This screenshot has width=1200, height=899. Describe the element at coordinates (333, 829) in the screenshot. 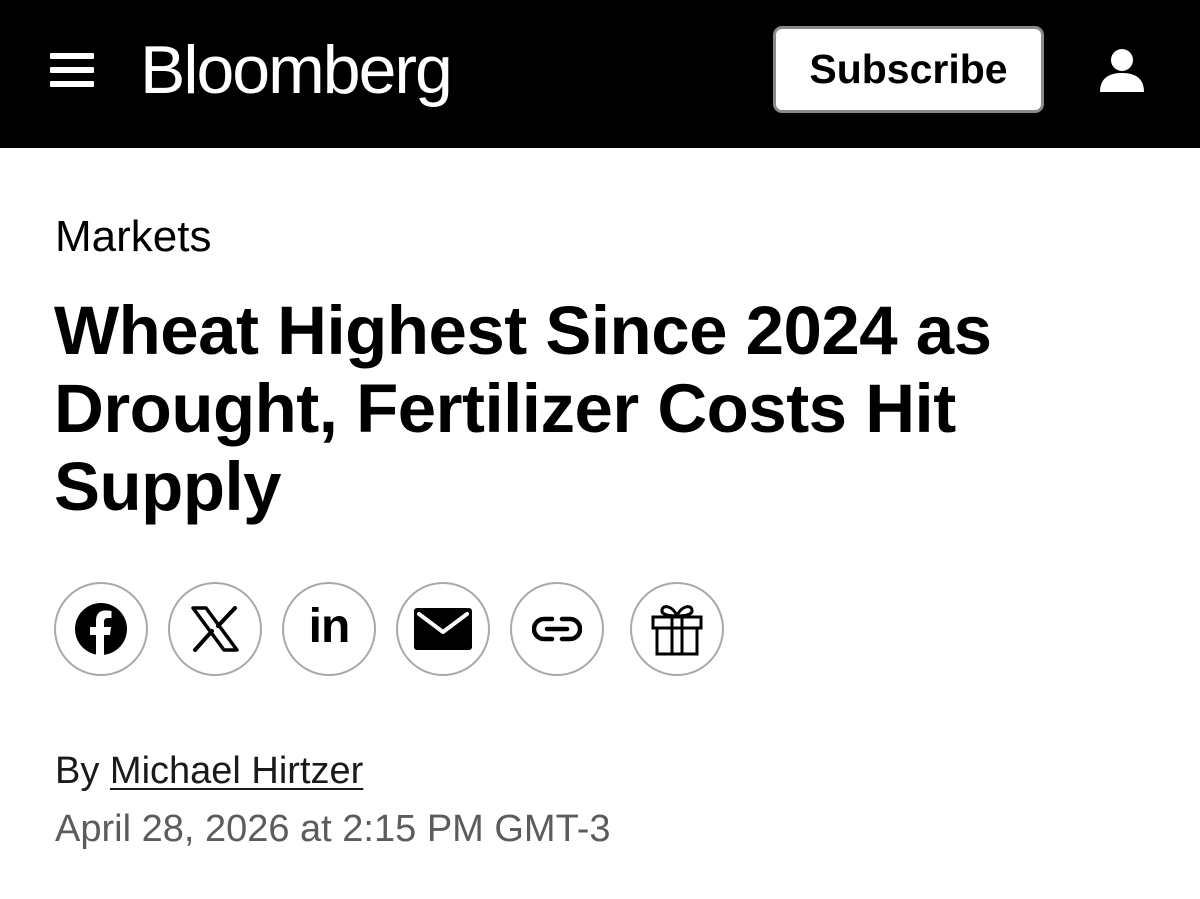

I see `publish-timestamp: April 28, 2026 at 2:15 PM GMT-3` at that location.